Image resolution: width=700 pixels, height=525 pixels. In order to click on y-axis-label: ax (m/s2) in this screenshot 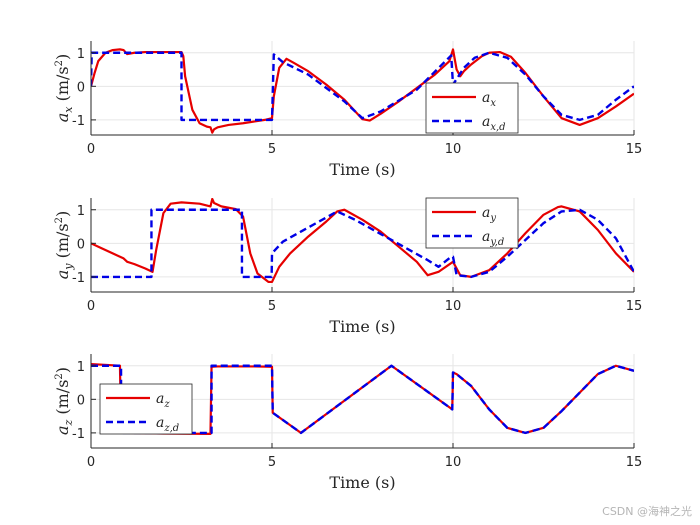, I will do `click(64, 88)`.